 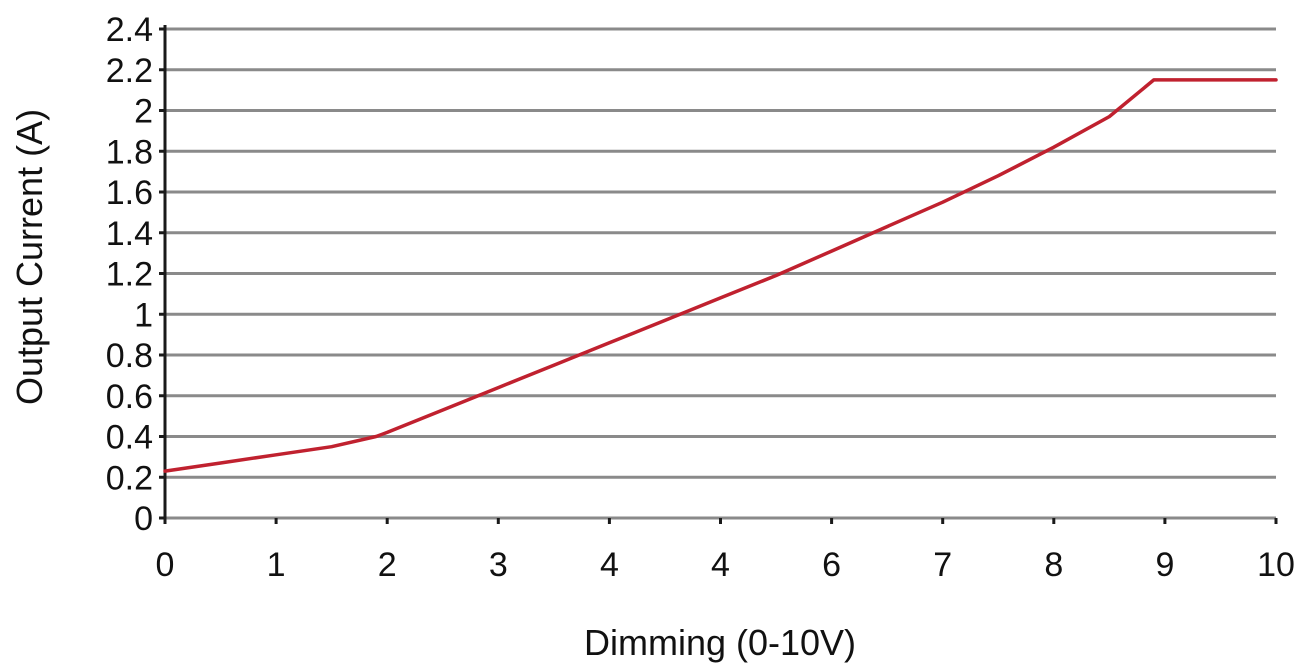 I want to click on x-tick-label: 3, so click(x=498, y=565).